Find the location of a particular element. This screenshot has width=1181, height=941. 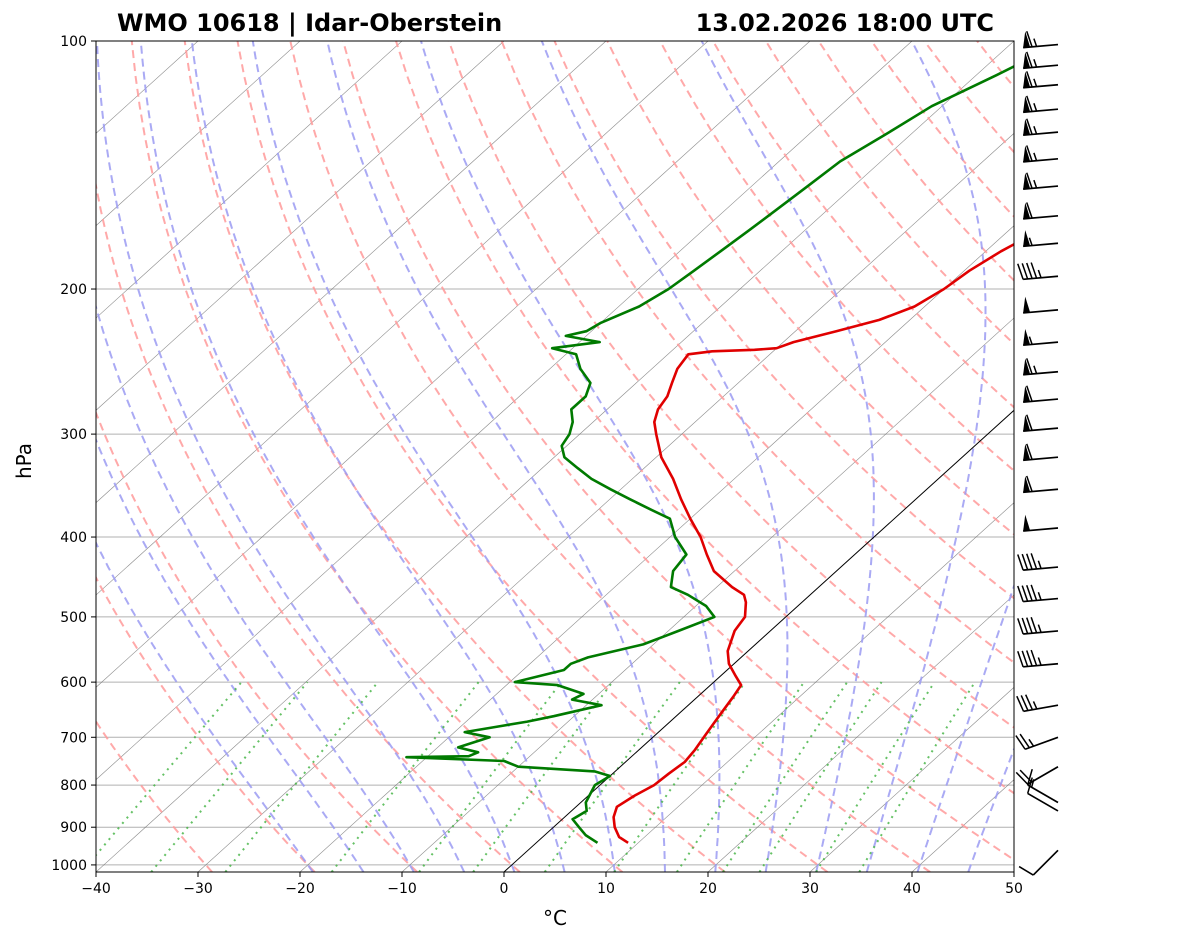

x-tick-label: −10 is located at coordinates (402, 889).